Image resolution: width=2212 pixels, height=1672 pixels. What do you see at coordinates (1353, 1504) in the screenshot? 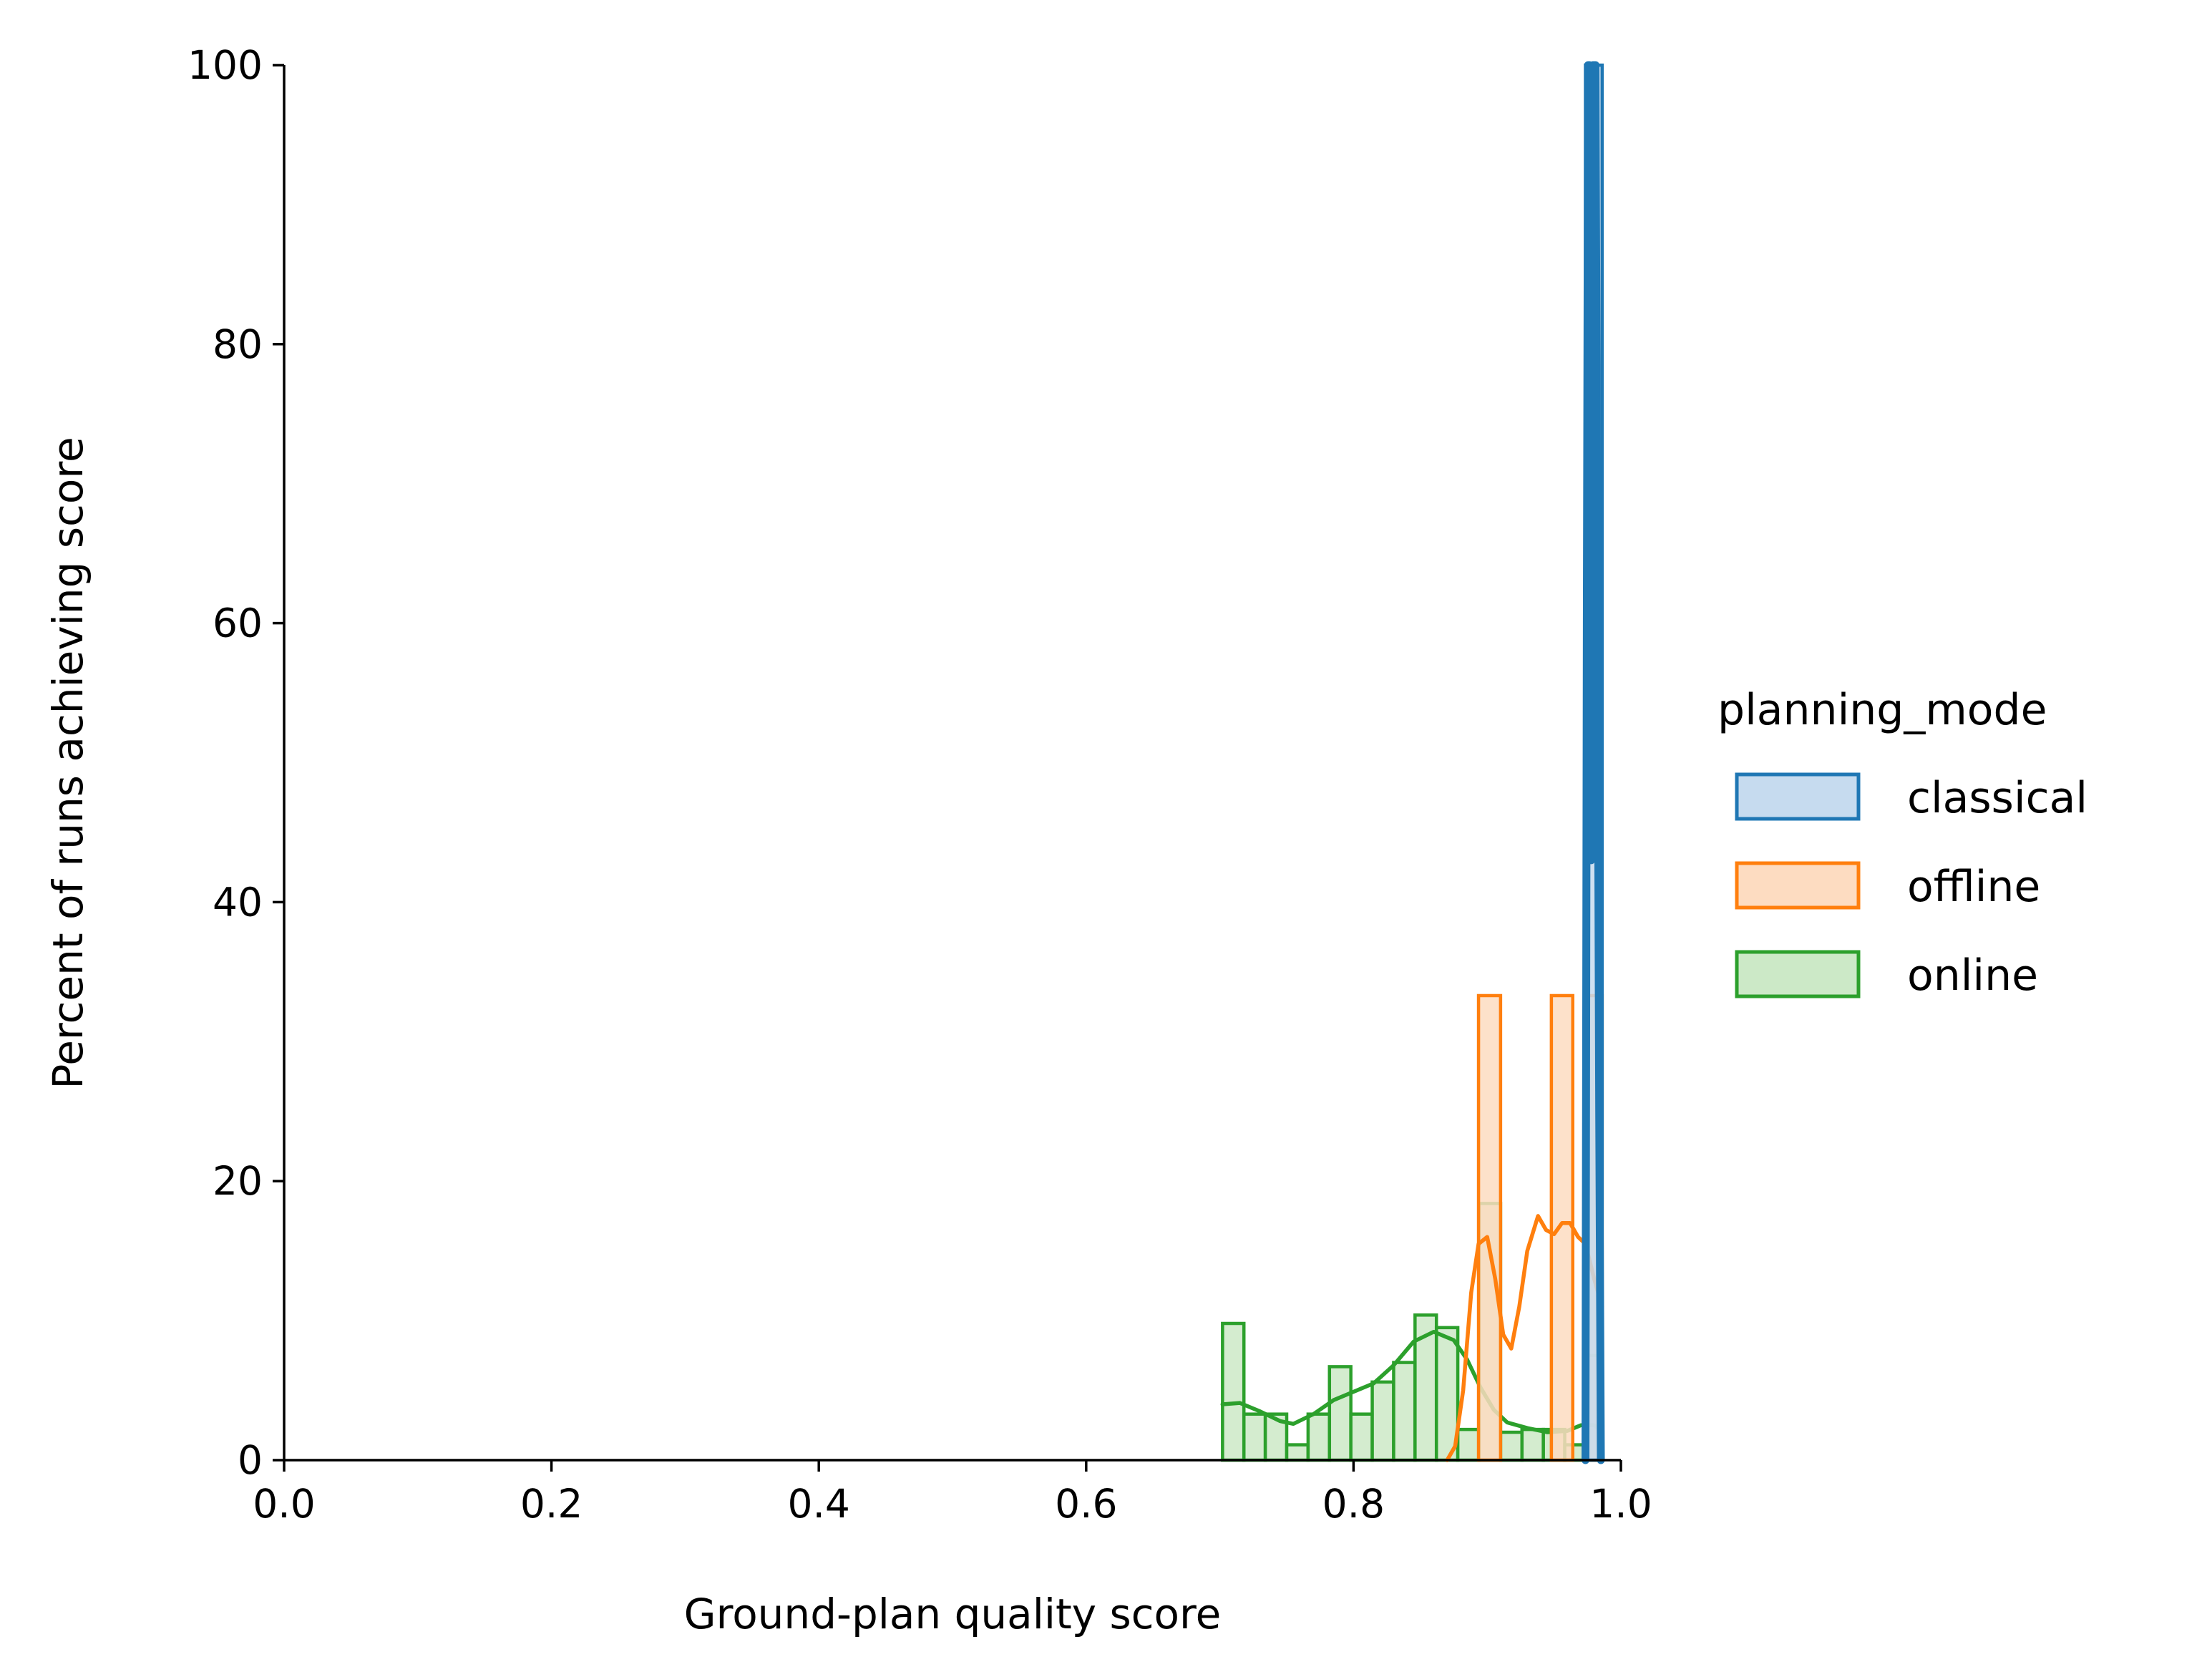
I see `x-tick-label: 0.8` at bounding box center [1353, 1504].